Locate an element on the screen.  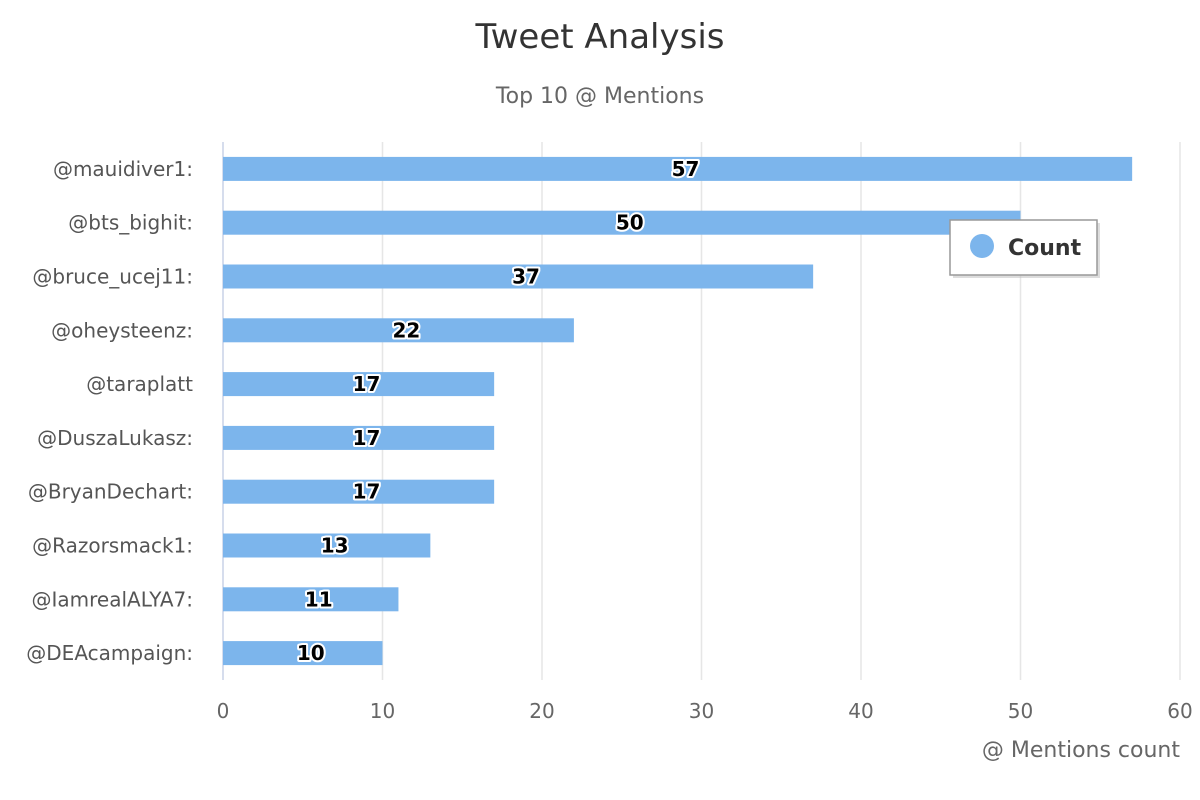
x-tick-label: 40 is located at coordinates (860, 711).